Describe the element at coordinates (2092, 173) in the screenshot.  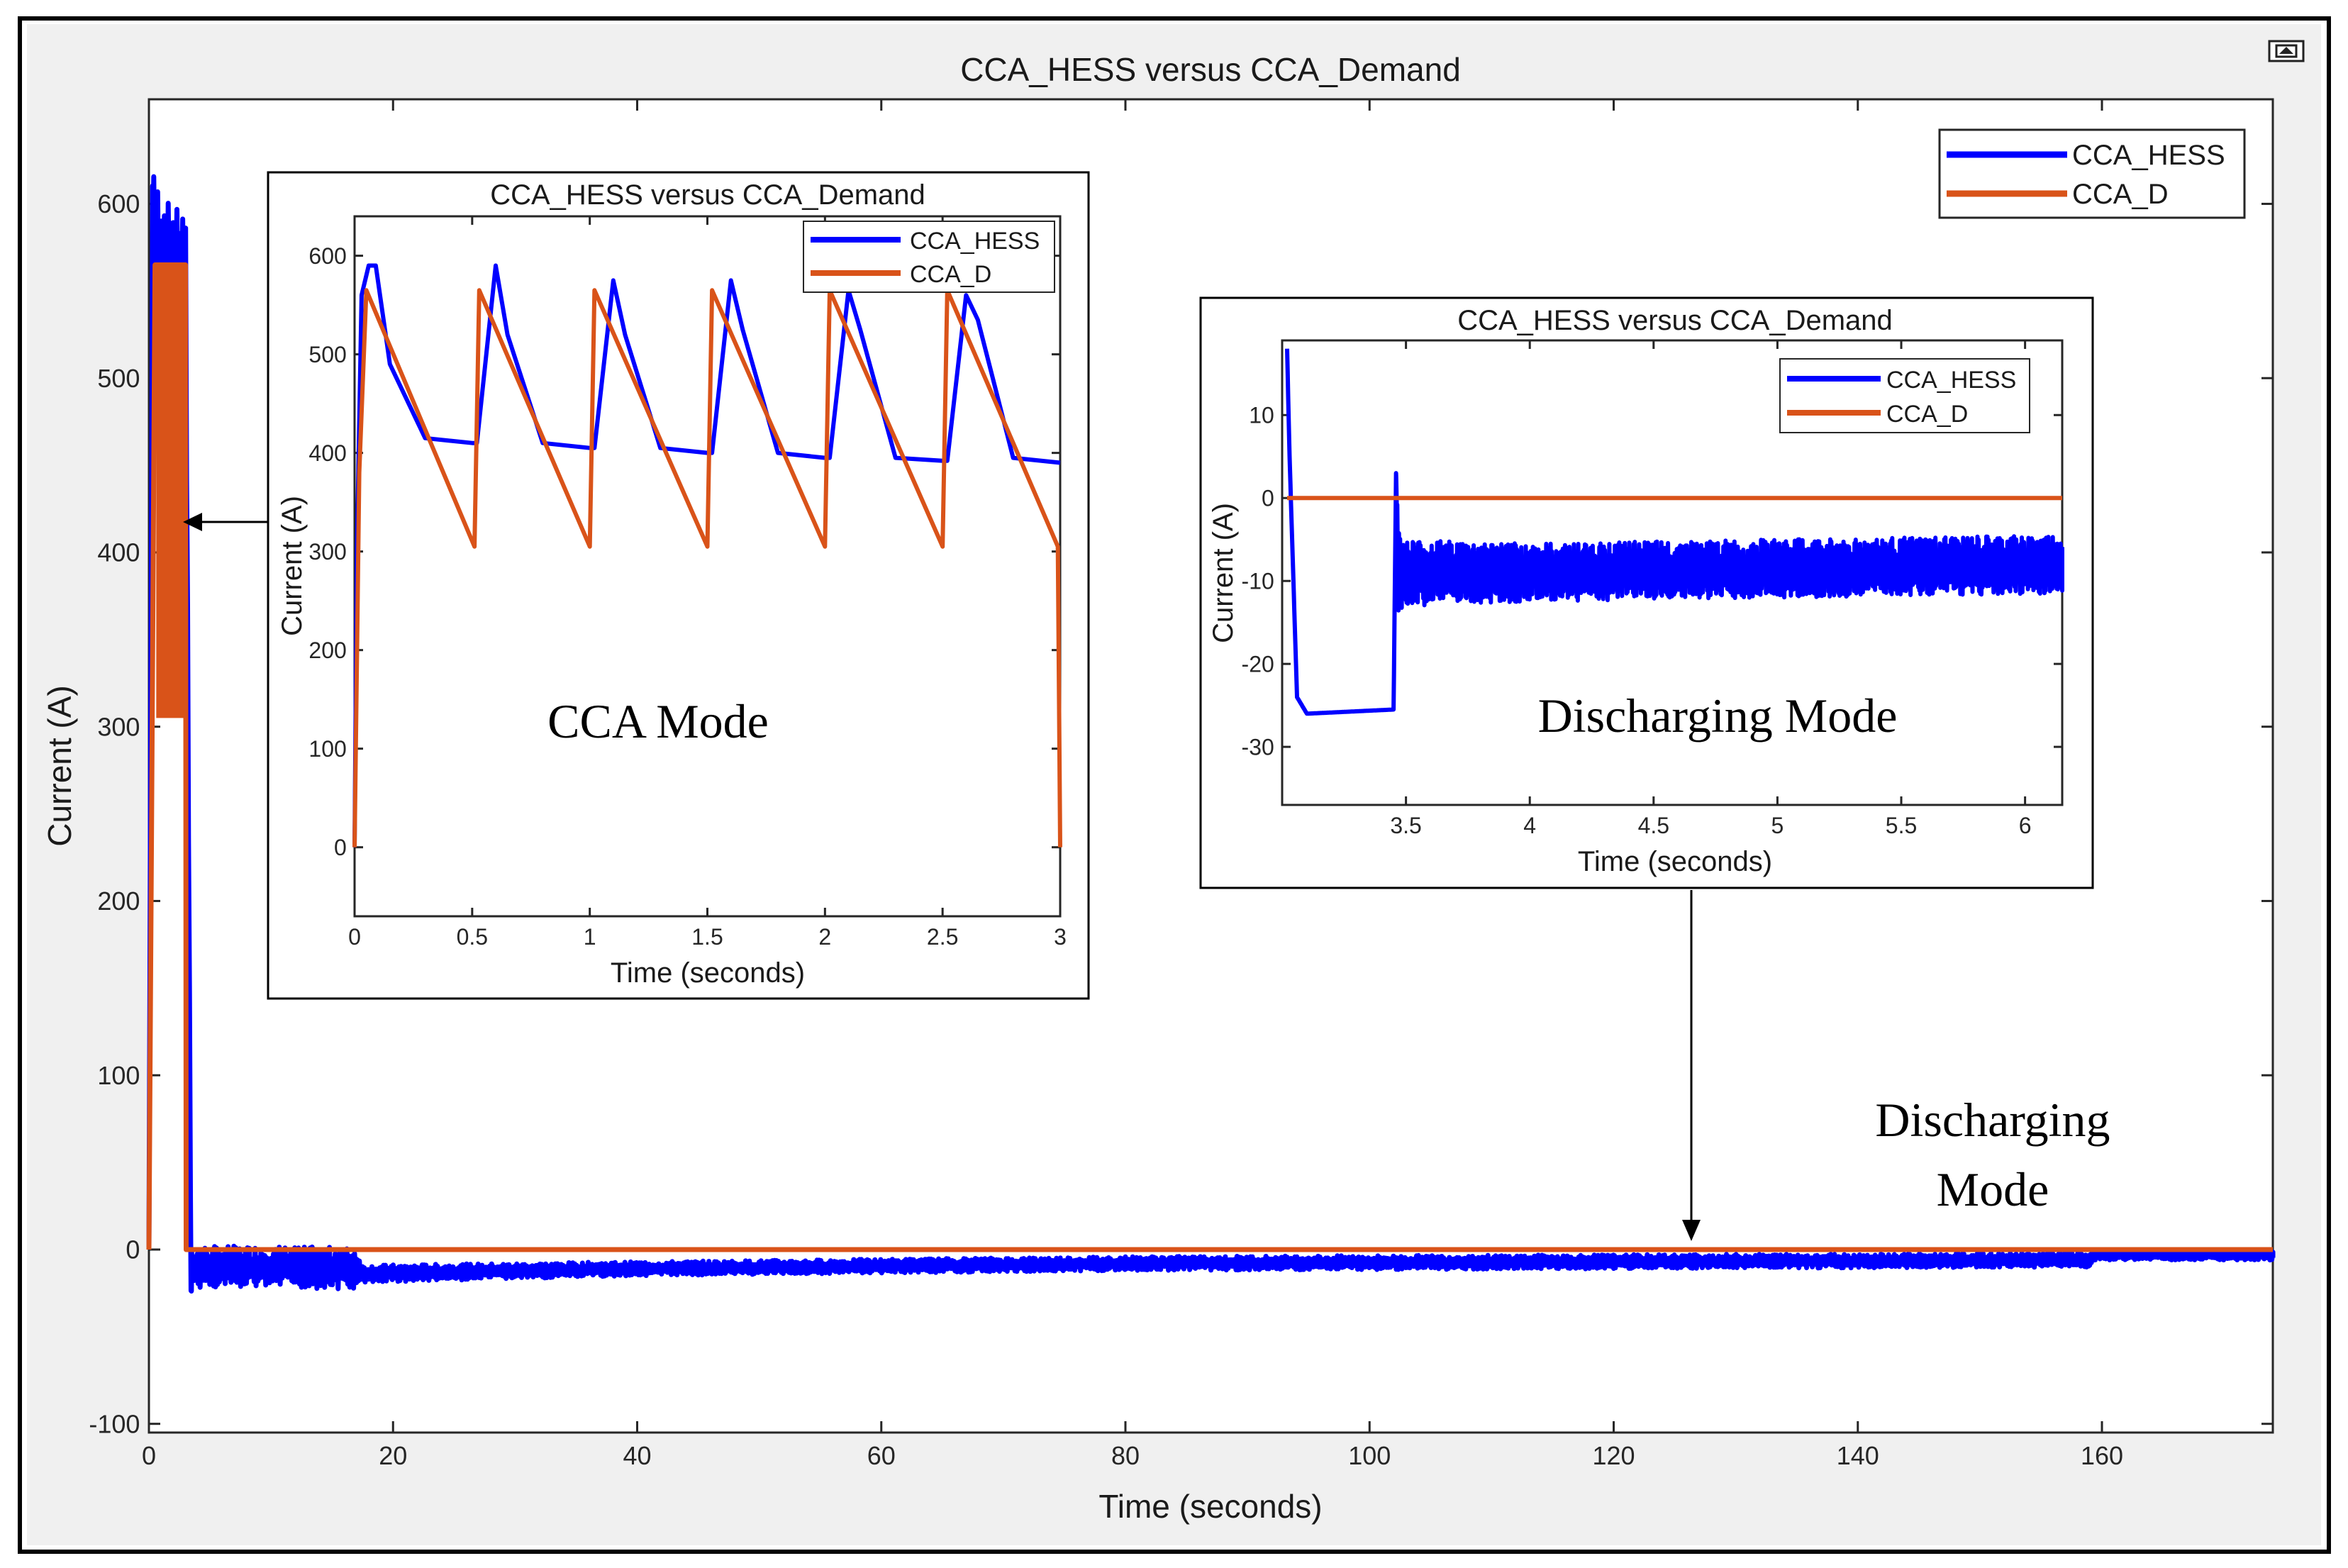
I see `main-legend: CCA_HESS CCA_D` at that location.